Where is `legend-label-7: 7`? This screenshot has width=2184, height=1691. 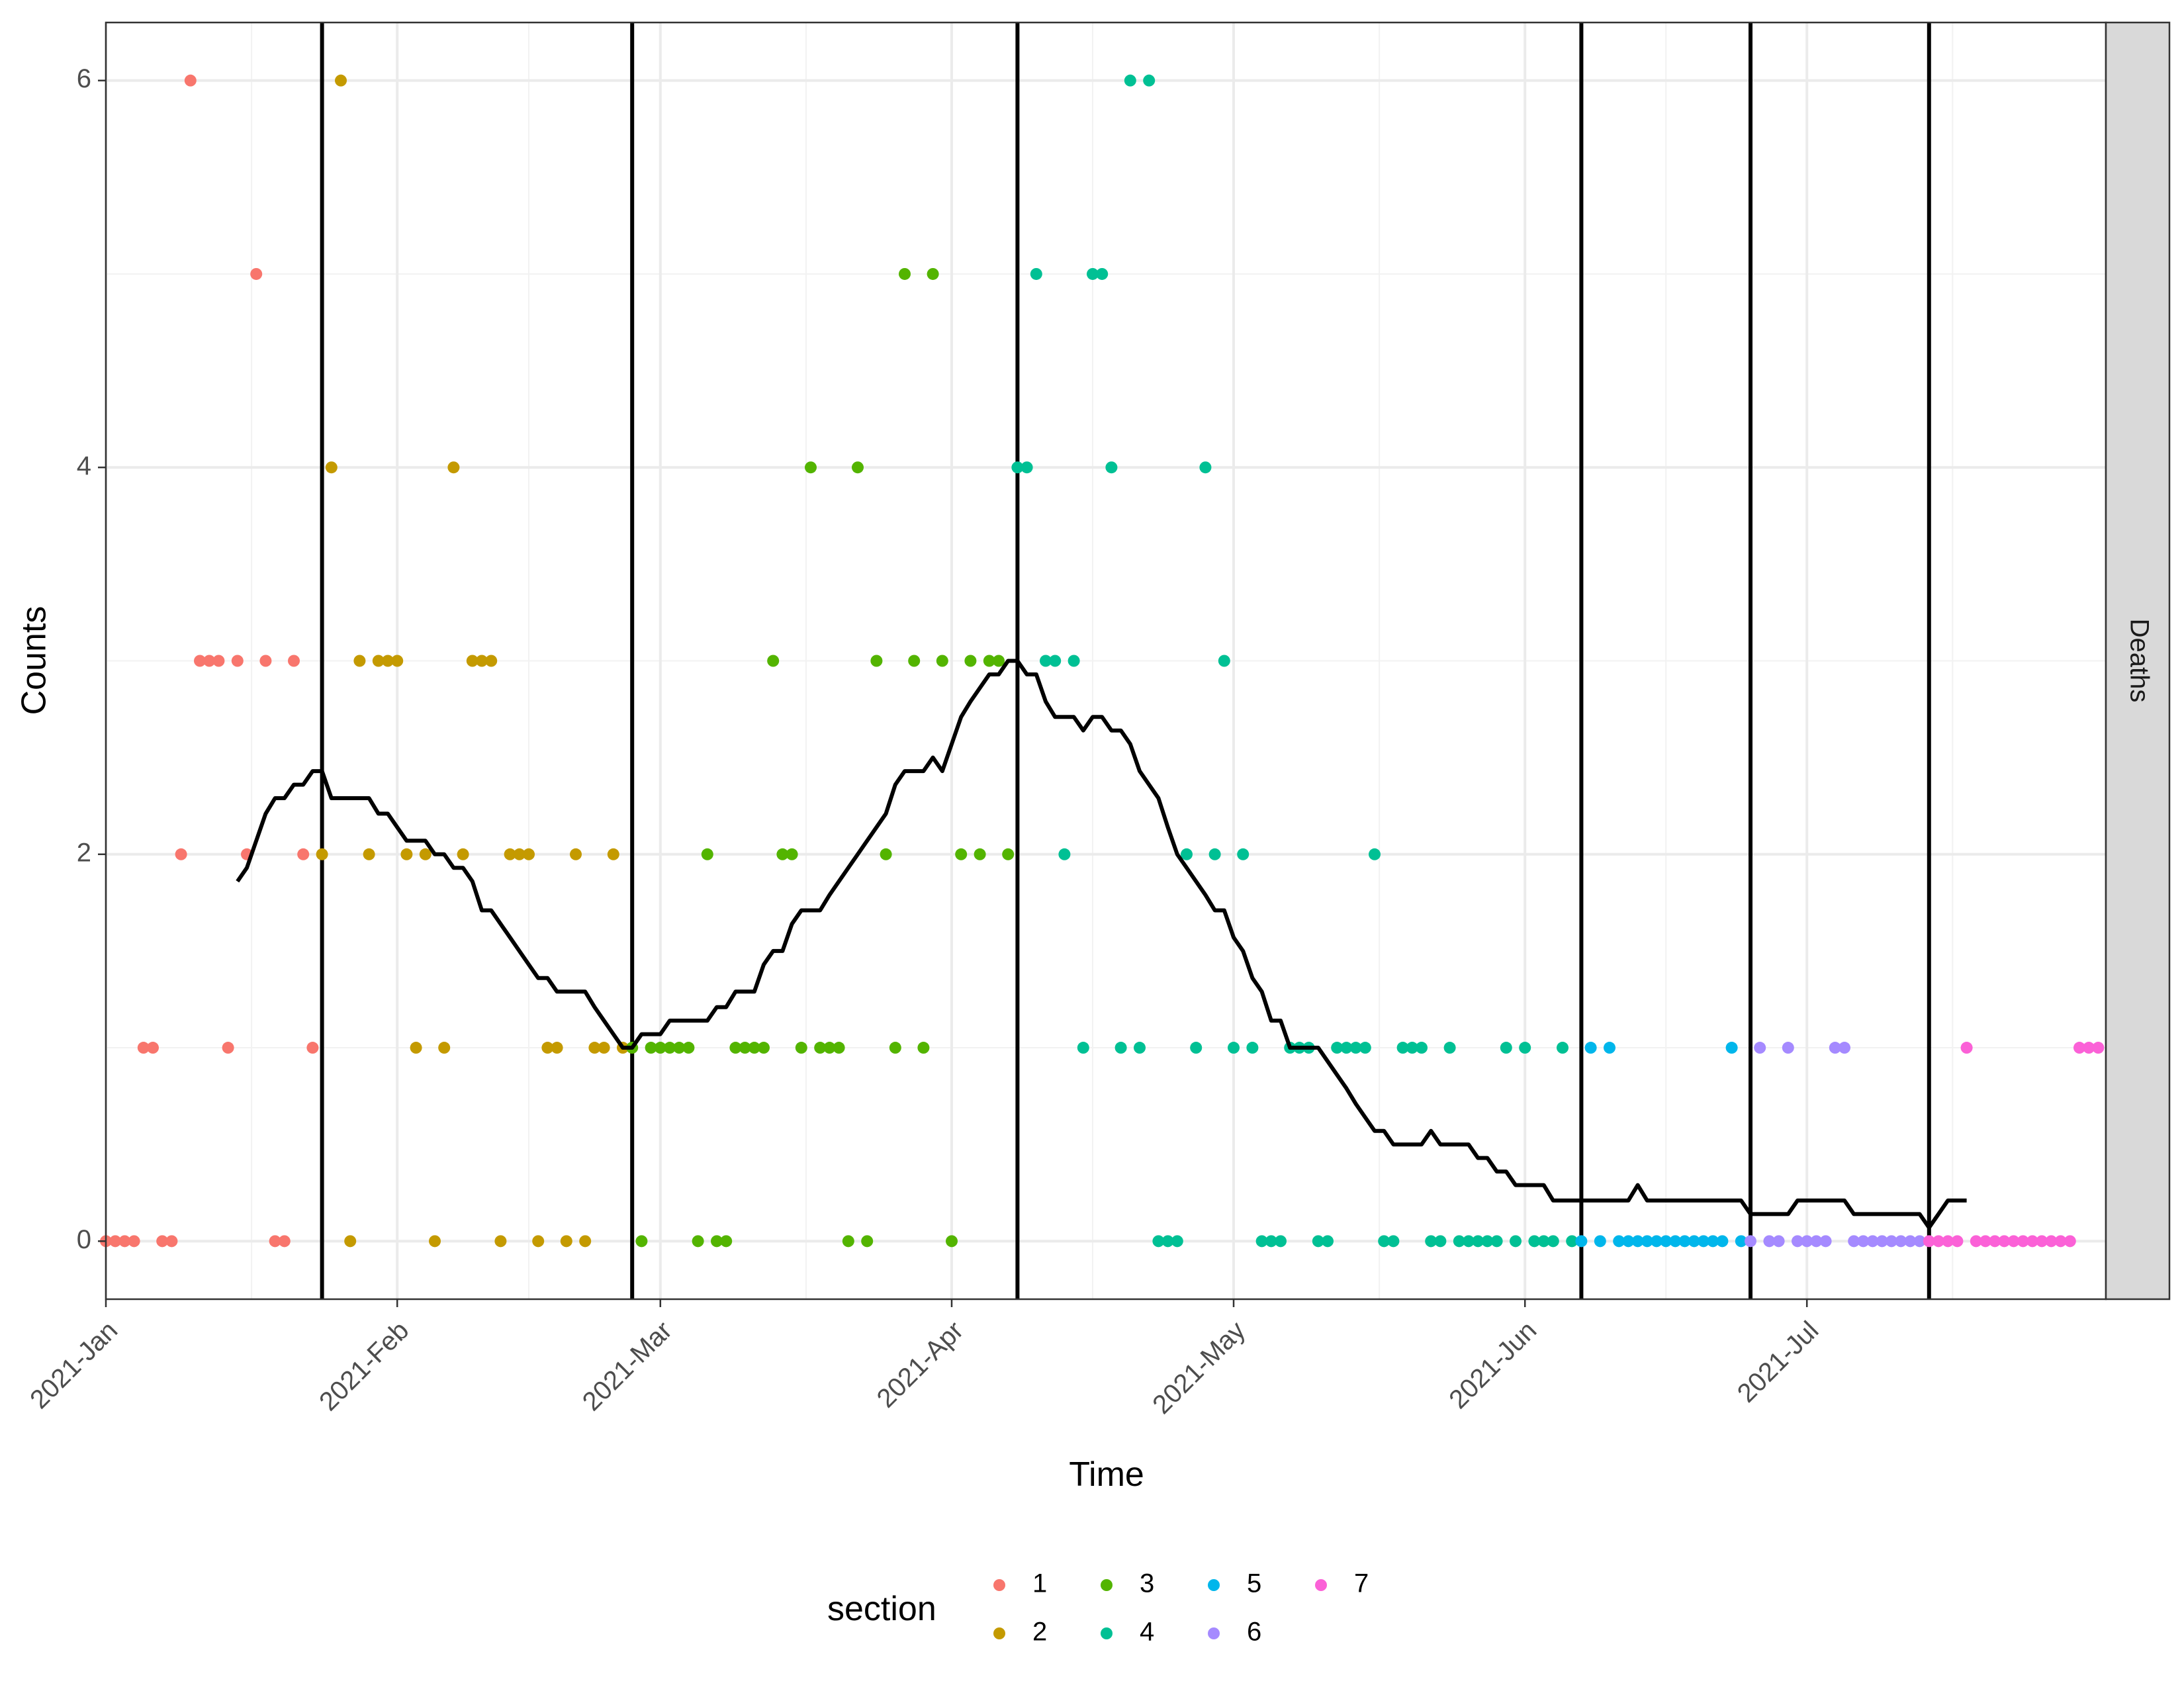
legend-label-7: 7 is located at coordinates (1362, 1584).